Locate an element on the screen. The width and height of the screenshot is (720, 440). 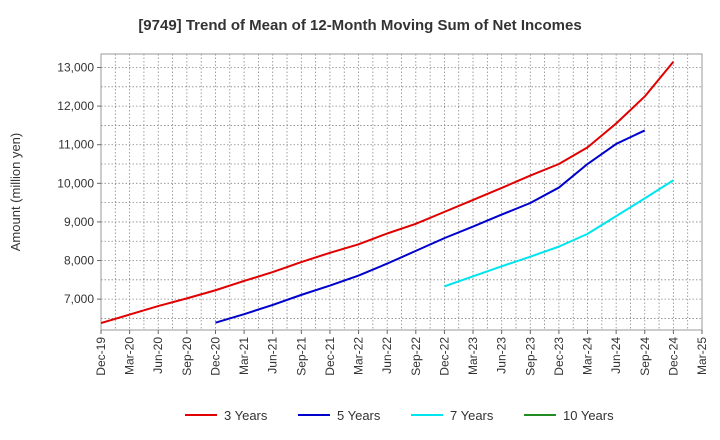
x-tick-label: Dec-20 is located at coordinates (215, 356).